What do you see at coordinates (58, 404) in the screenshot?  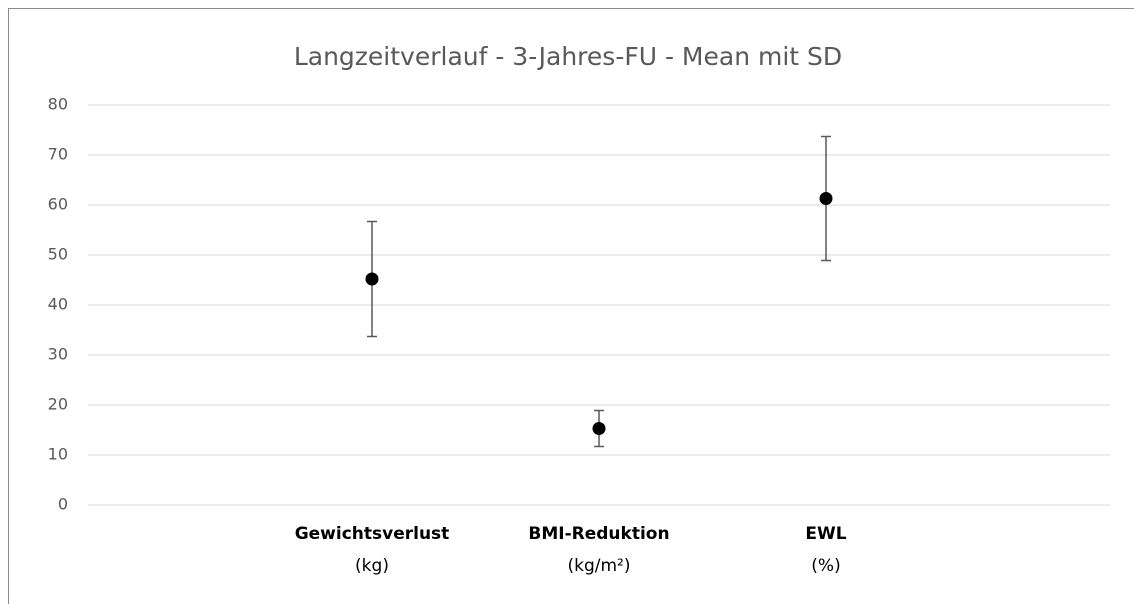 I see `y-tick-label: 20` at bounding box center [58, 404].